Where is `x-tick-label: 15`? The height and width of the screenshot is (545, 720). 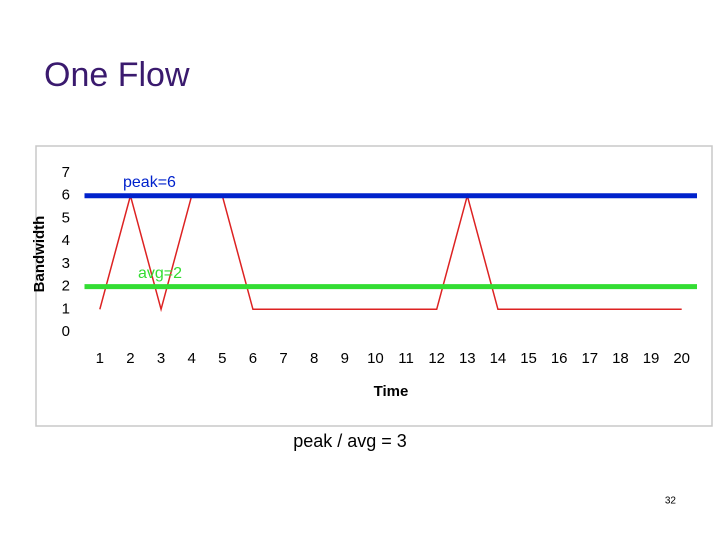 x-tick-label: 15 is located at coordinates (528, 358).